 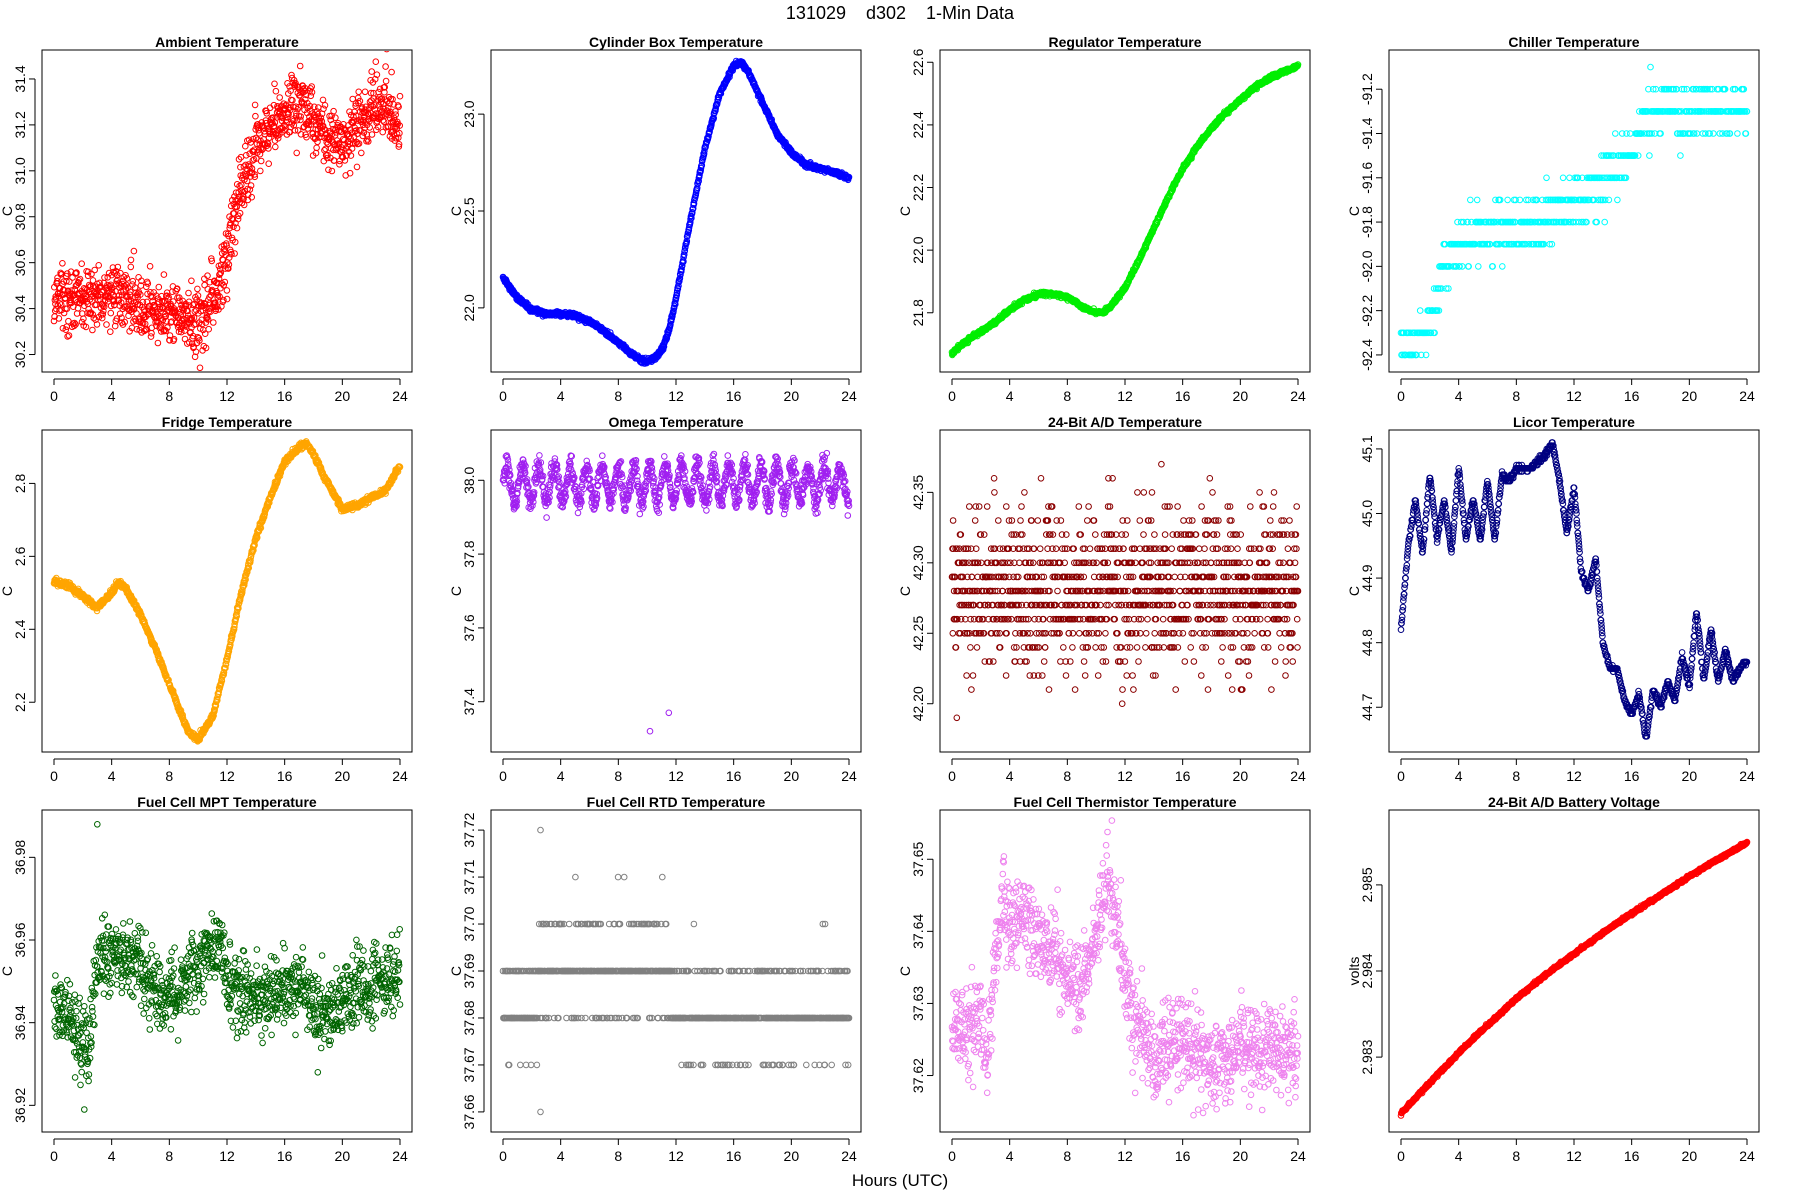 What do you see at coordinates (900, 13) in the screenshot?
I see `figure-title: 131029 d302 1-Min Data` at bounding box center [900, 13].